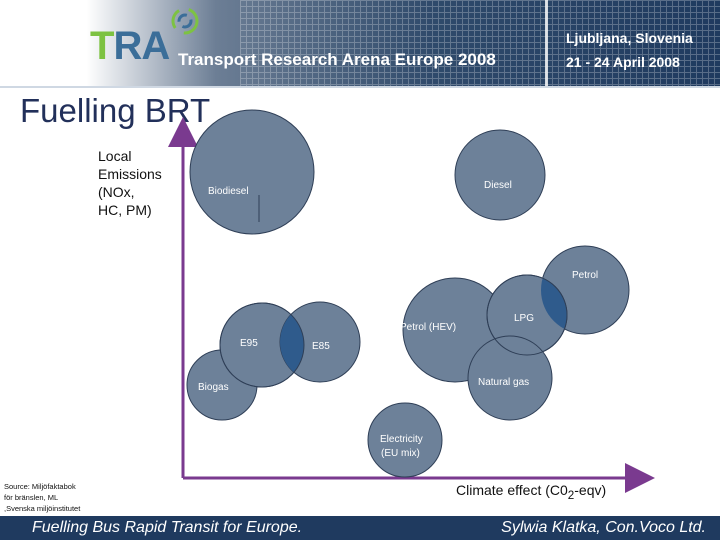 The image size is (720, 540). What do you see at coordinates (167, 527) in the screenshot?
I see `footer-presentation-title: Fuelling Bus Rapid Transit for Europe.` at bounding box center [167, 527].